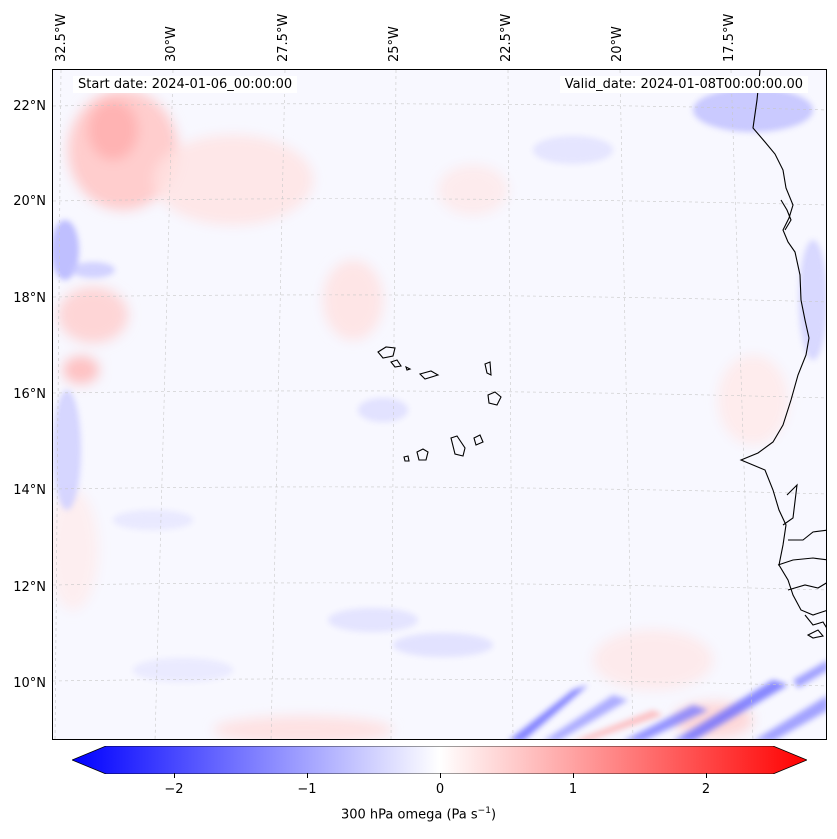 The image size is (837, 839). Describe the element at coordinates (171, 44) in the screenshot. I see `lon-label: 30°W` at that location.